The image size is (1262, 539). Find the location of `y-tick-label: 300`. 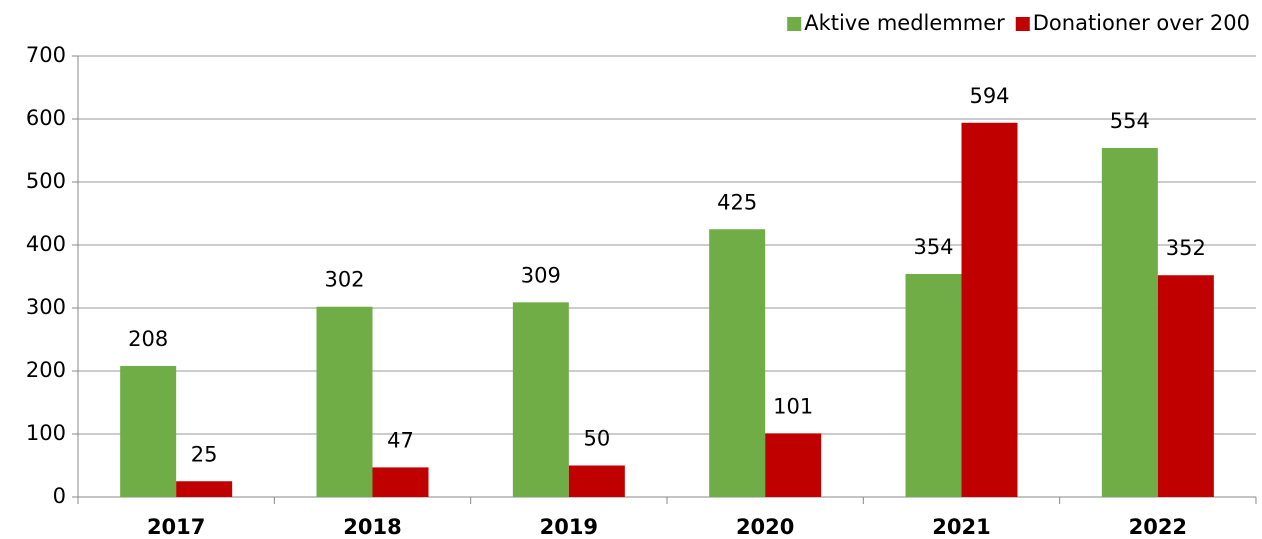

y-tick-label: 300 is located at coordinates (46, 307).